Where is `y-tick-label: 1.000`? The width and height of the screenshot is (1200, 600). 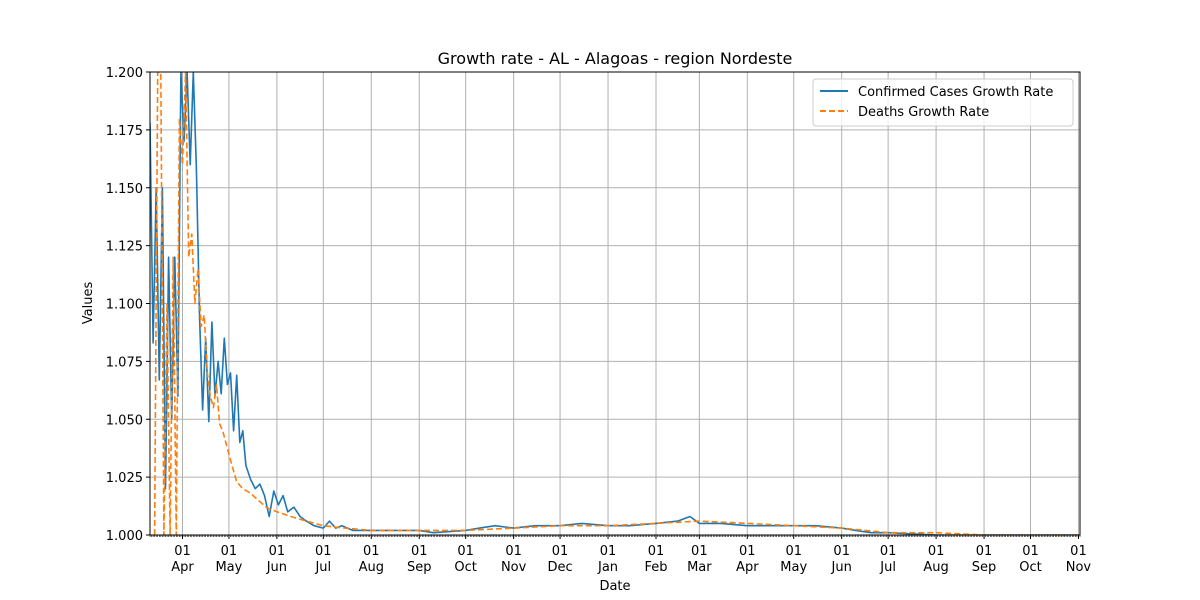 y-tick-label: 1.000 is located at coordinates (124, 536).